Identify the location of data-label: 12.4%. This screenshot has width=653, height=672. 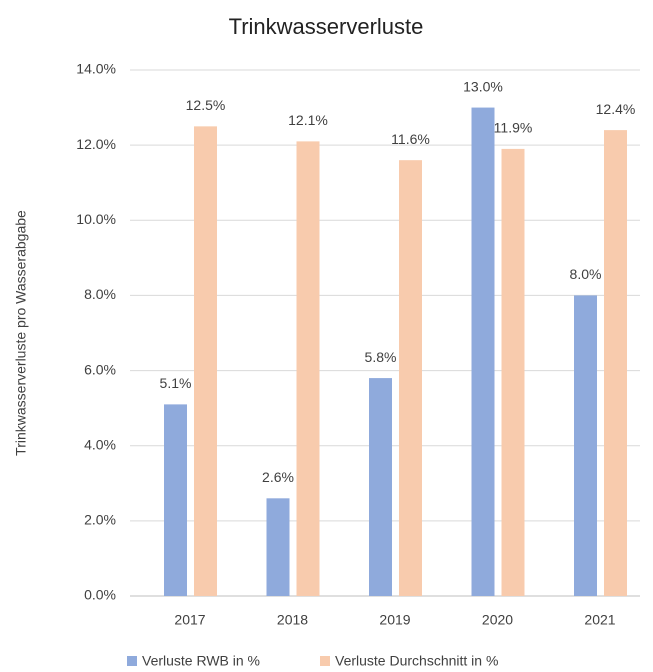
(616, 109).